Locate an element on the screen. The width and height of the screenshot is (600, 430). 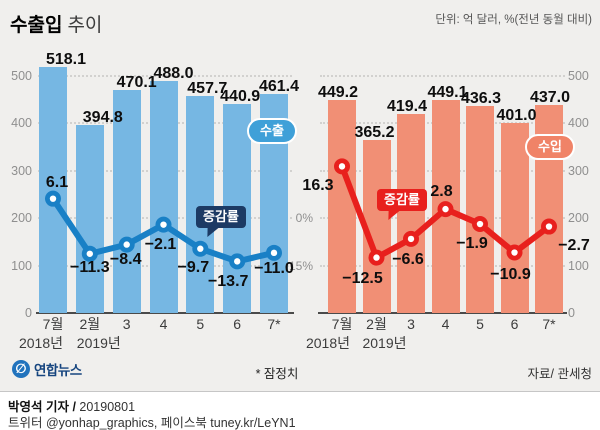
bar-value-label: 488.0 is located at coordinates (173, 74).